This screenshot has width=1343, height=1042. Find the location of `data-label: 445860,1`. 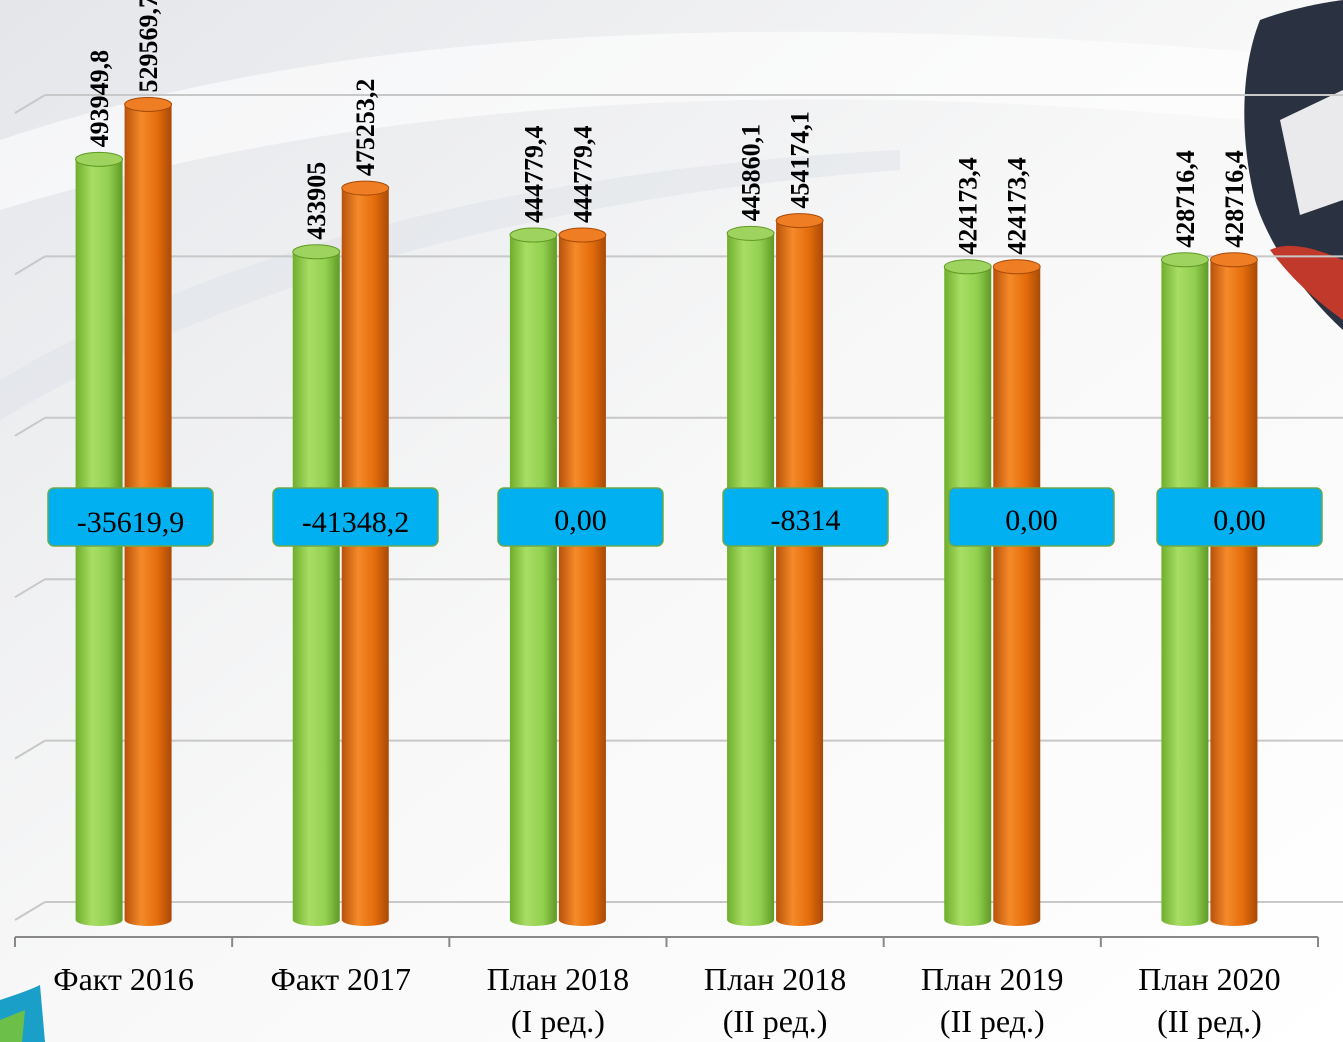

data-label: 445860,1 is located at coordinates (751, 173).